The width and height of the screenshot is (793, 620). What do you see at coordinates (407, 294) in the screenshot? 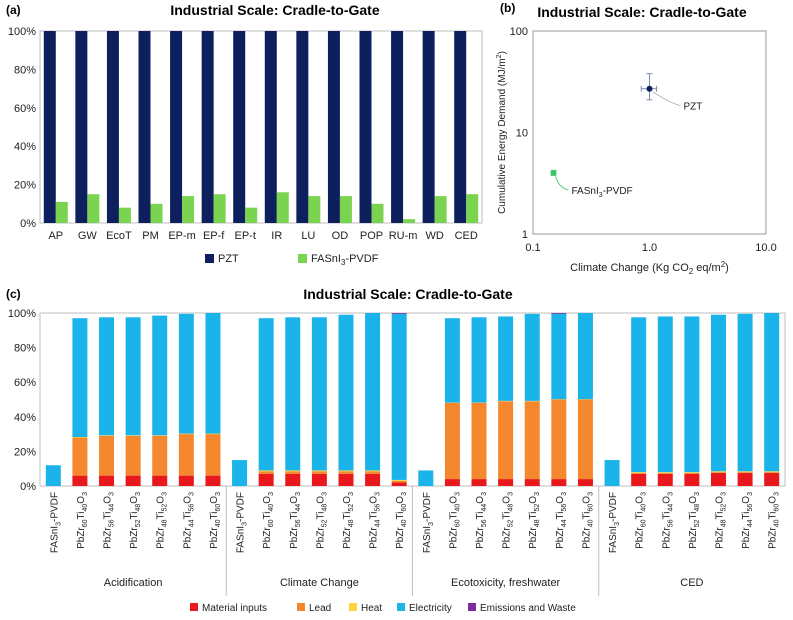
I see `chart-c-title: Industrial Scale: Cradle-to-Gate` at bounding box center [407, 294].